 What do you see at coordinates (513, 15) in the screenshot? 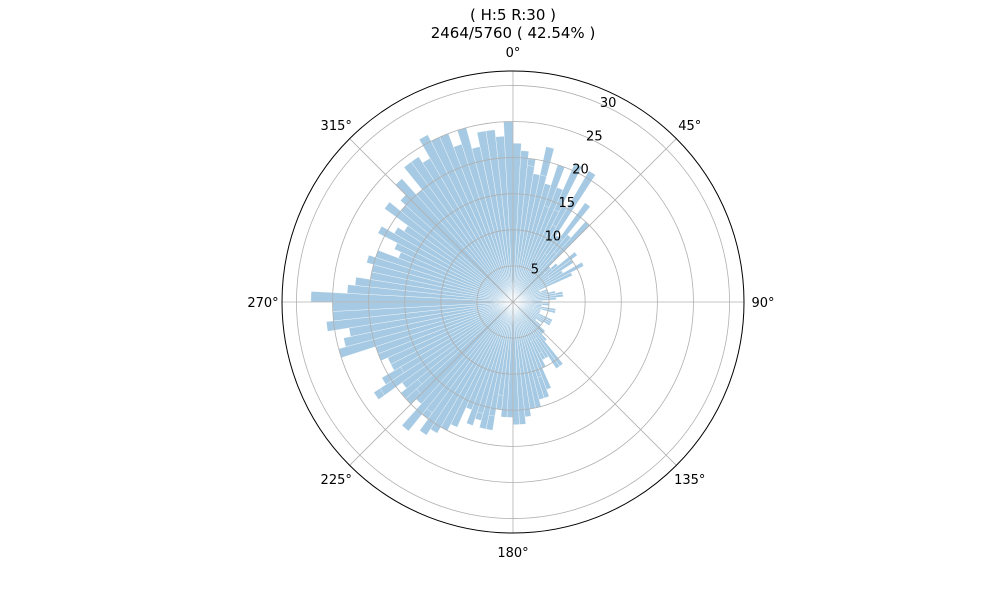
I see `chart-title-line1: ( H:5 R:30 )` at bounding box center [513, 15].